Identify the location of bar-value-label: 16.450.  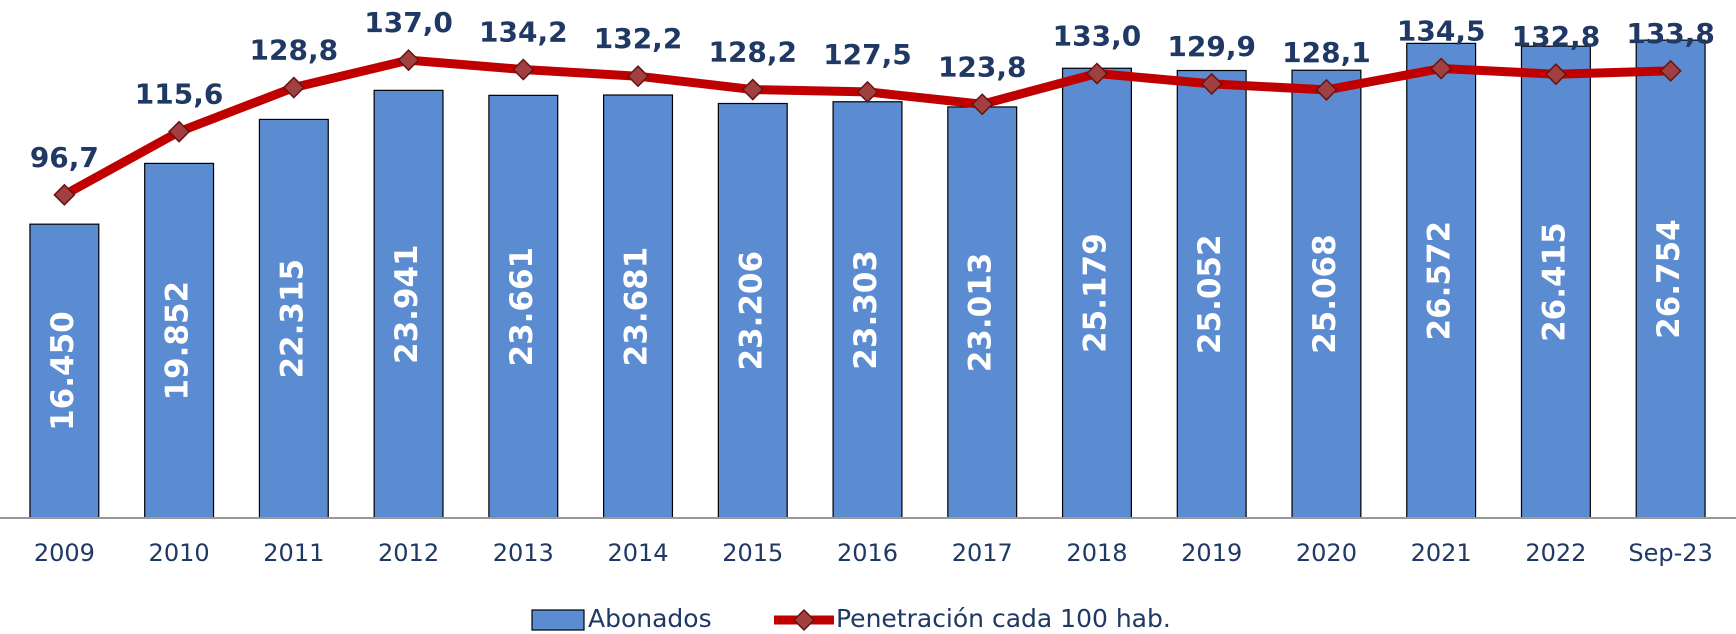
(63, 371).